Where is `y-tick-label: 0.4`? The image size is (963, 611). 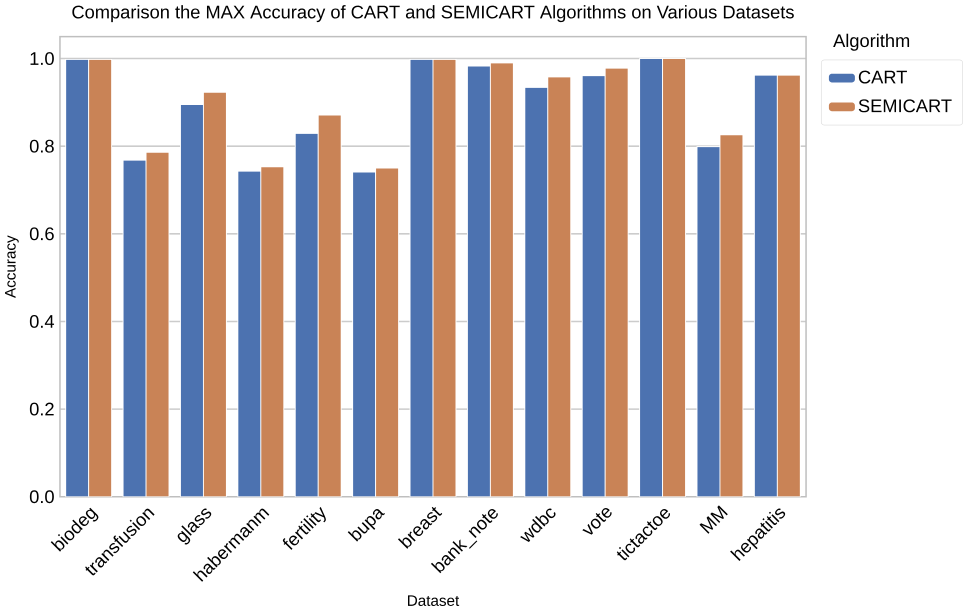
y-tick-label: 0.4 is located at coordinates (42, 321).